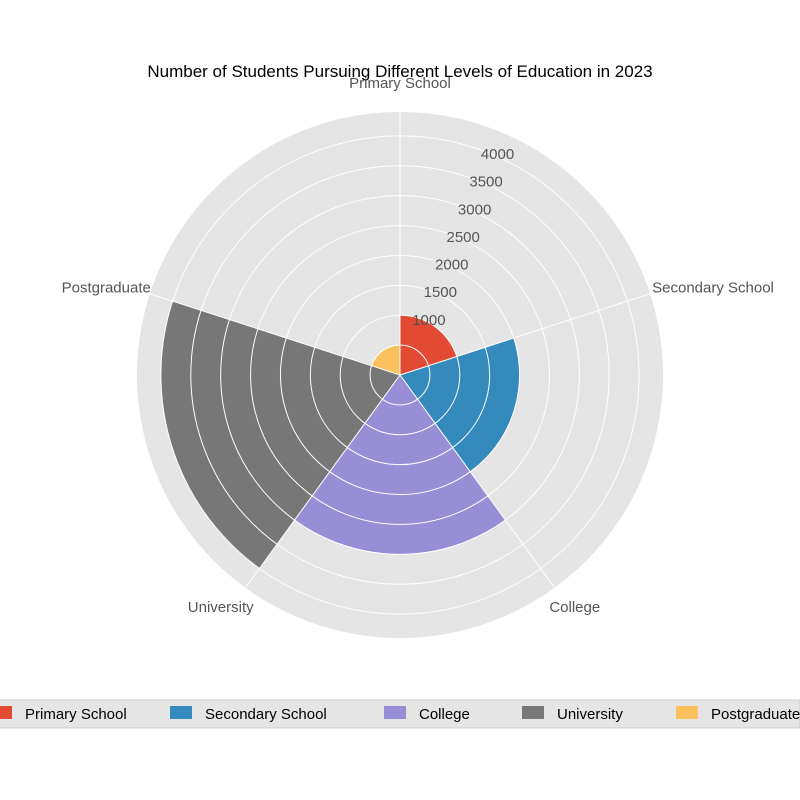  What do you see at coordinates (497, 154) in the screenshot?
I see `radial-tick-label: 4000` at bounding box center [497, 154].